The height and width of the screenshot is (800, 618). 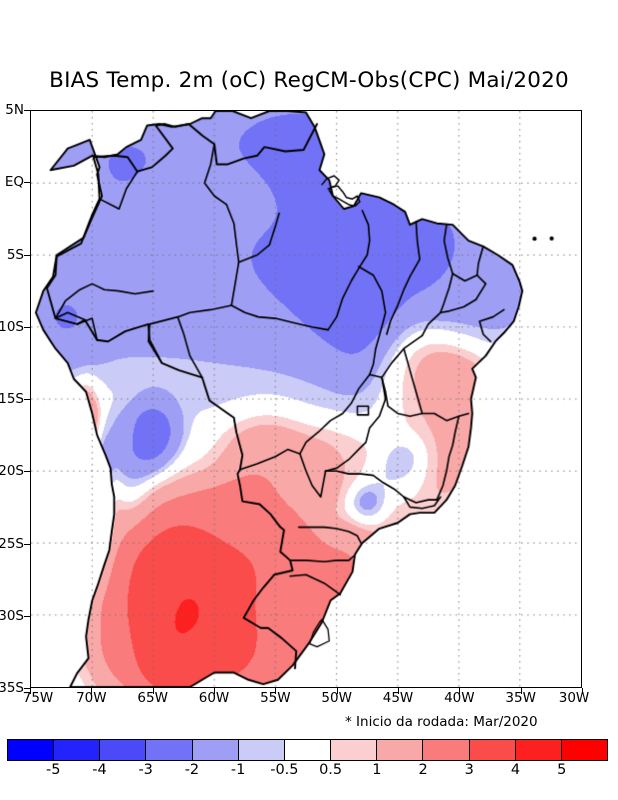 I want to click on y-tick-label: 30S, so click(x=12, y=615).